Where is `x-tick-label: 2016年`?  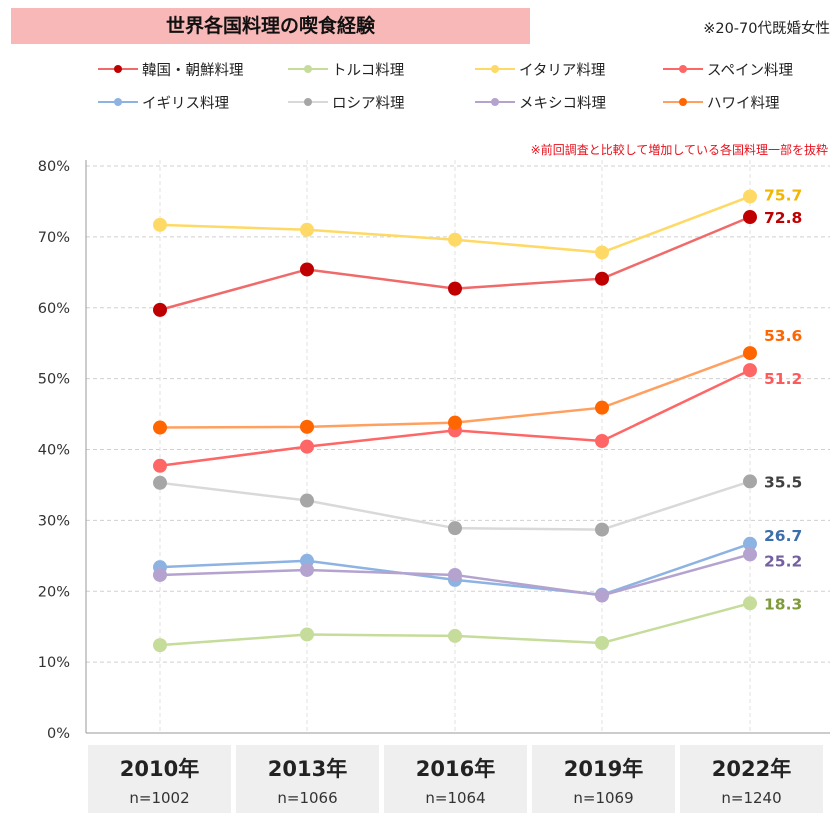
x-tick-label: 2016年 is located at coordinates (455, 769).